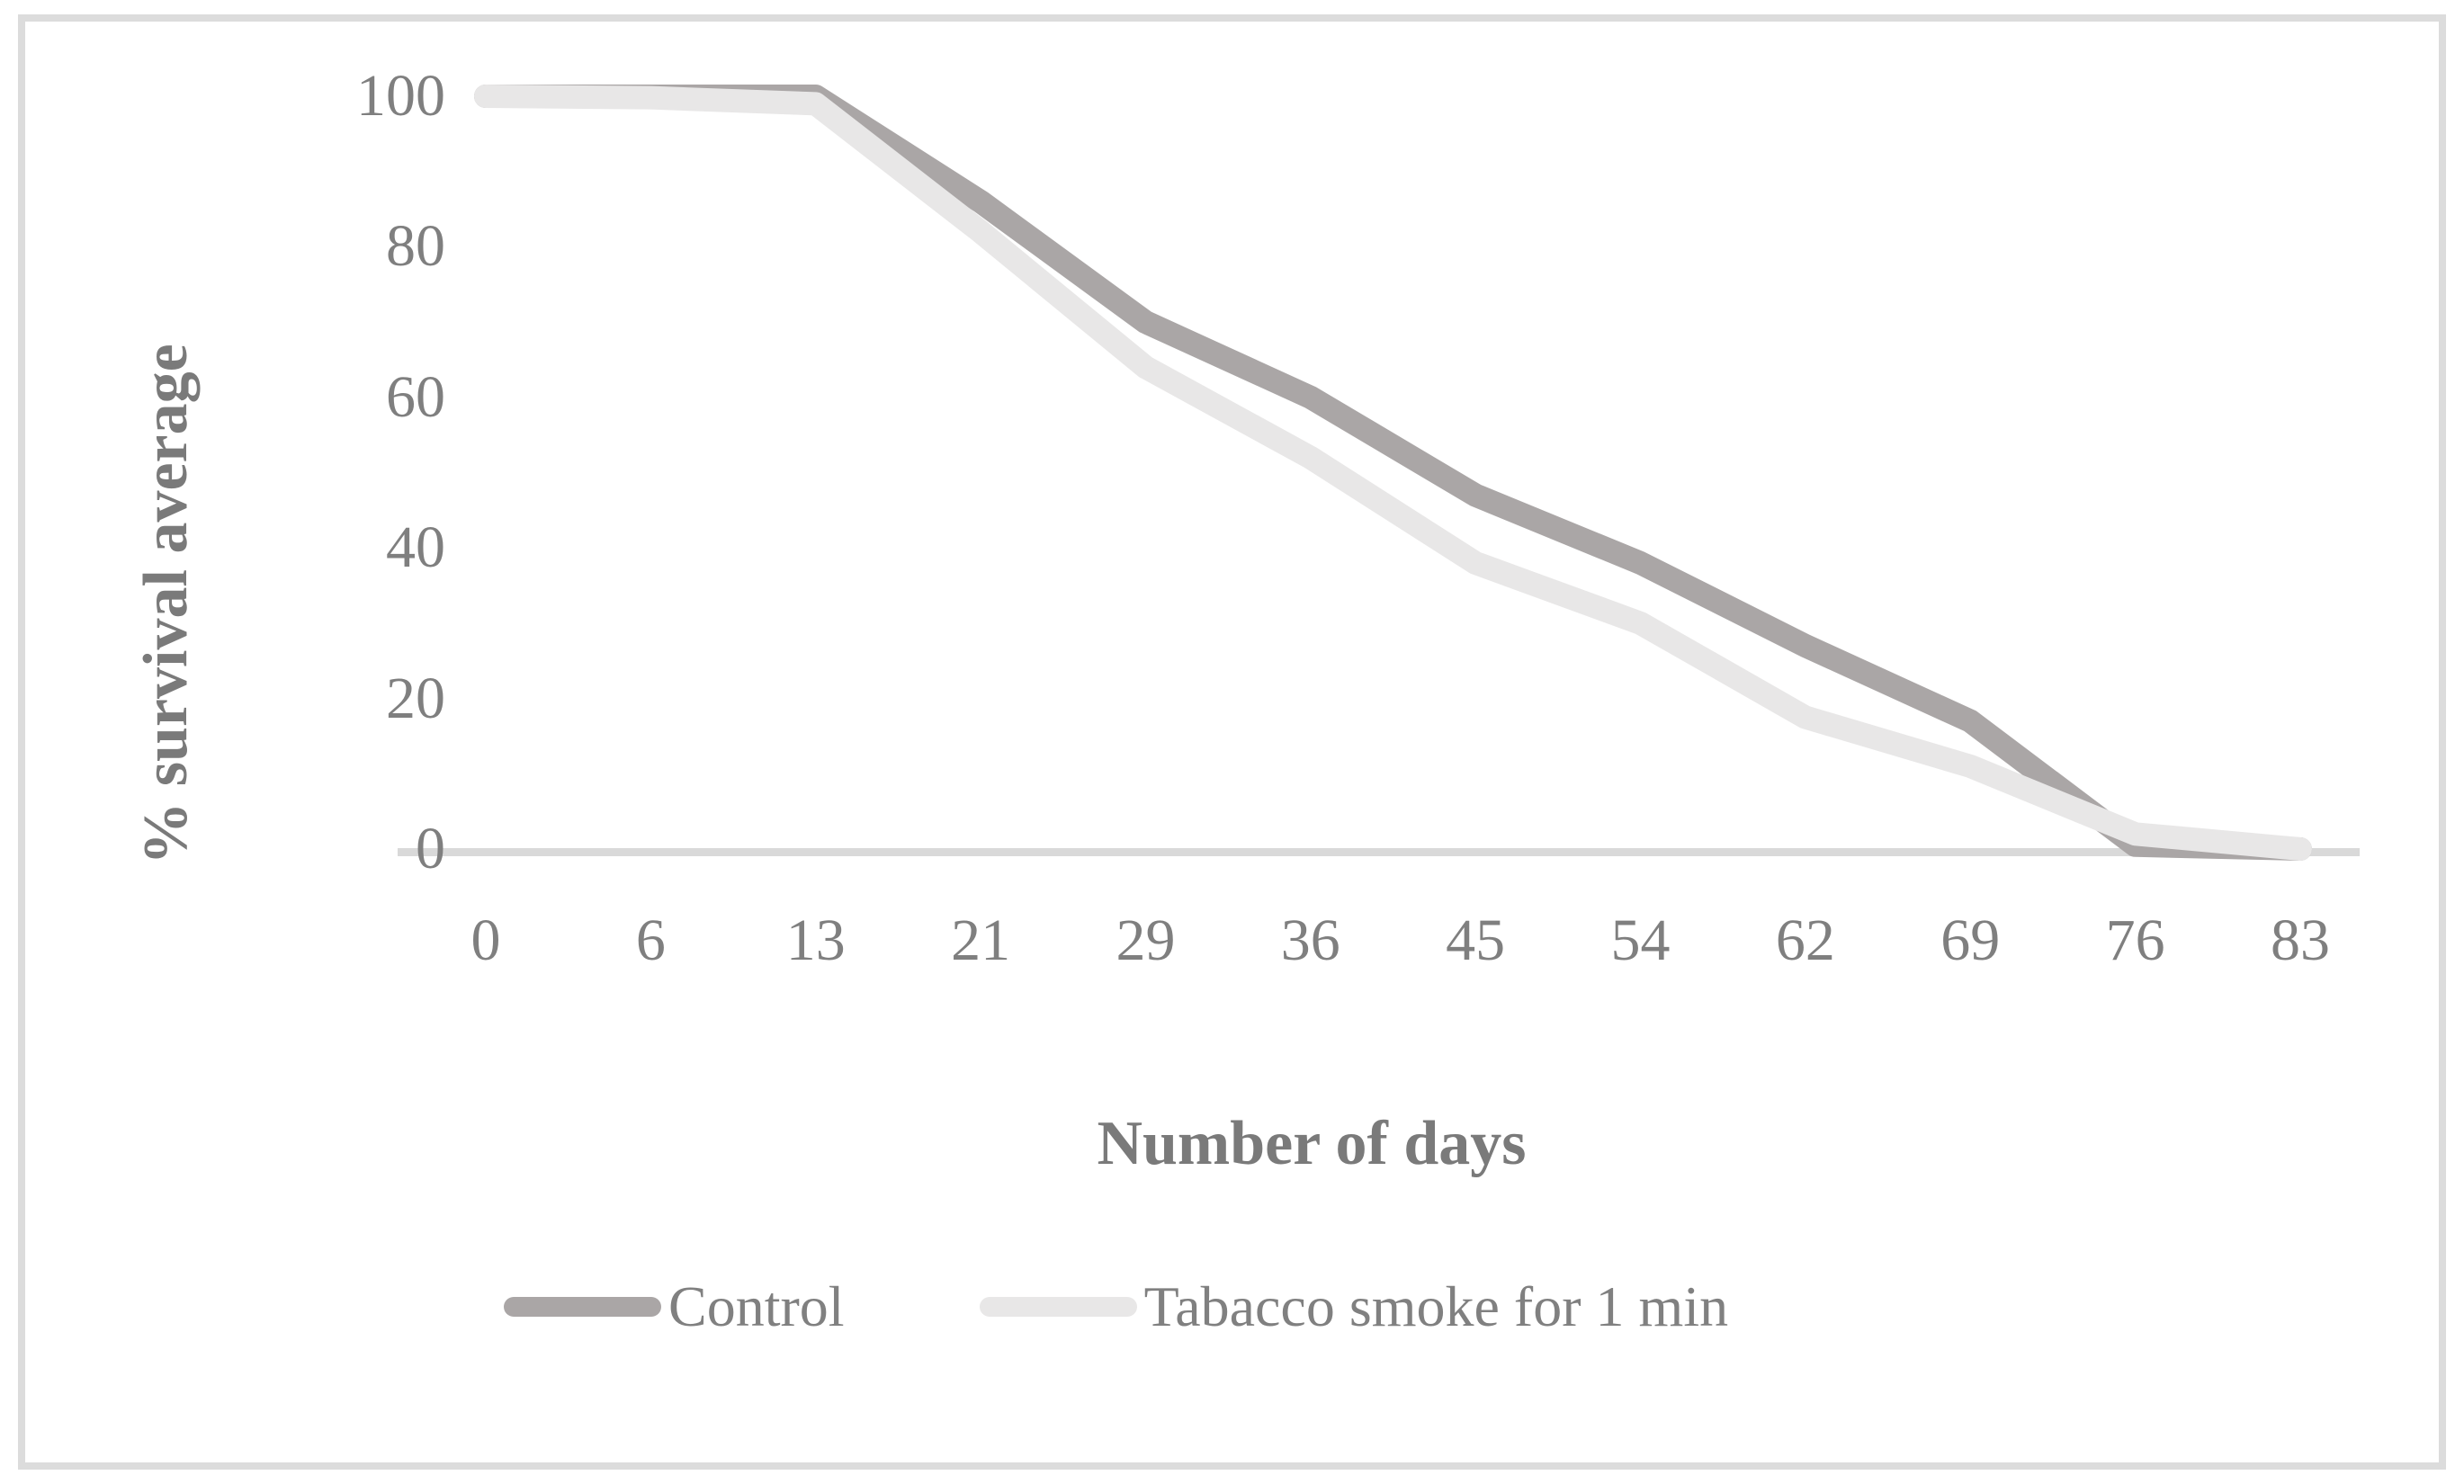  What do you see at coordinates (1640, 940) in the screenshot?
I see `x-tick-label: 54` at bounding box center [1640, 940].